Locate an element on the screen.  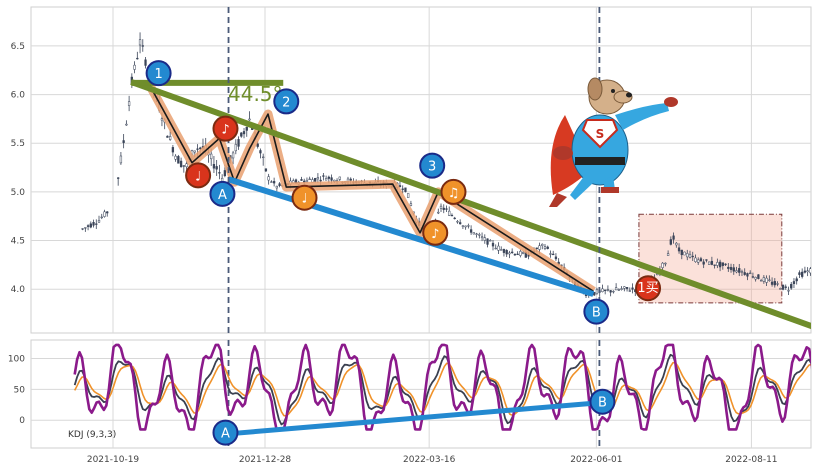
marker-label: 3 is located at coordinates (432, 167).